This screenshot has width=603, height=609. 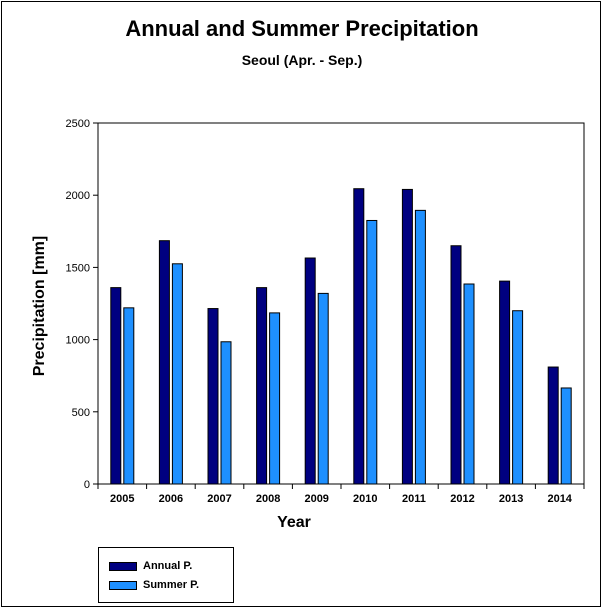 What do you see at coordinates (566, 436) in the screenshot?
I see `bar-summer-2014` at bounding box center [566, 436].